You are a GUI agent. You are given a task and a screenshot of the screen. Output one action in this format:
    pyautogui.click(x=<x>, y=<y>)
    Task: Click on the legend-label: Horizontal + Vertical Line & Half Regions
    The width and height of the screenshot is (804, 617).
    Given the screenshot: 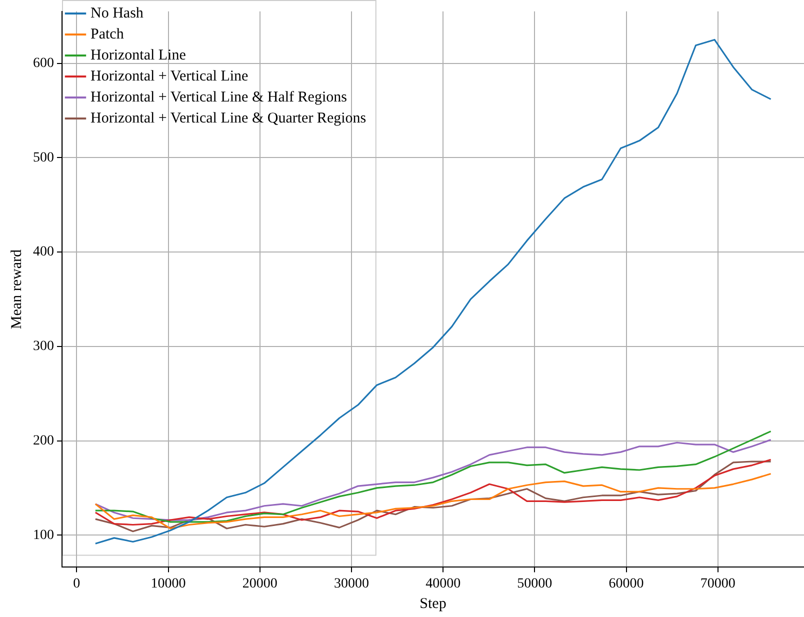 What is the action you would take?
    pyautogui.click(x=219, y=97)
    